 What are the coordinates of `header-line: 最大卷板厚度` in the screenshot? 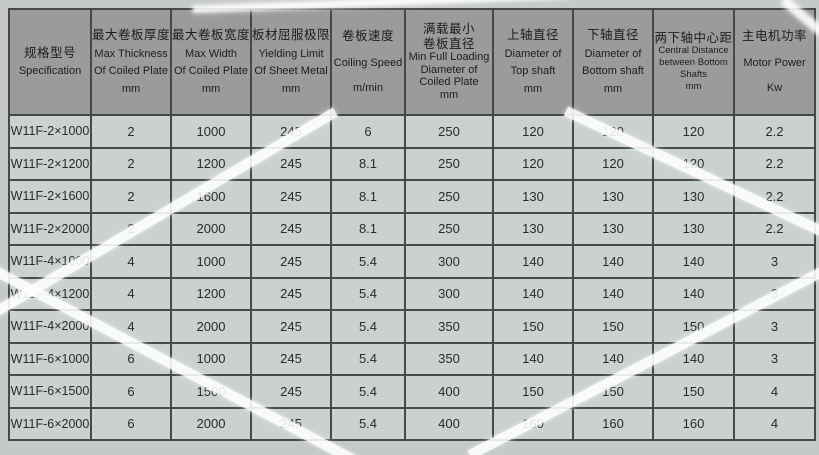 It's located at (131, 35).